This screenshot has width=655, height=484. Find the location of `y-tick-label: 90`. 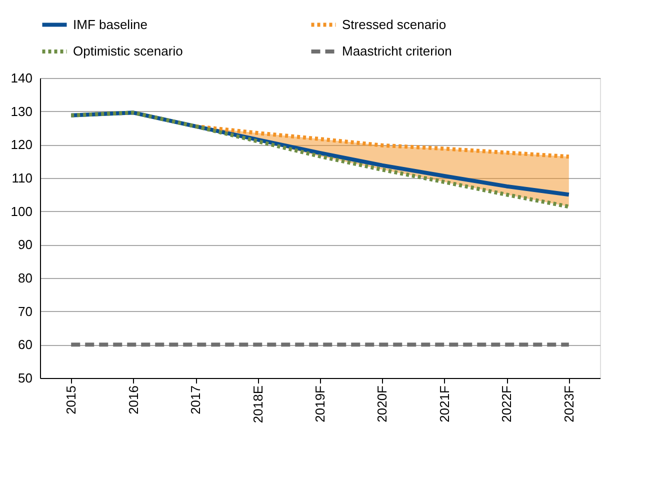

y-tick-label: 90 is located at coordinates (25, 244).